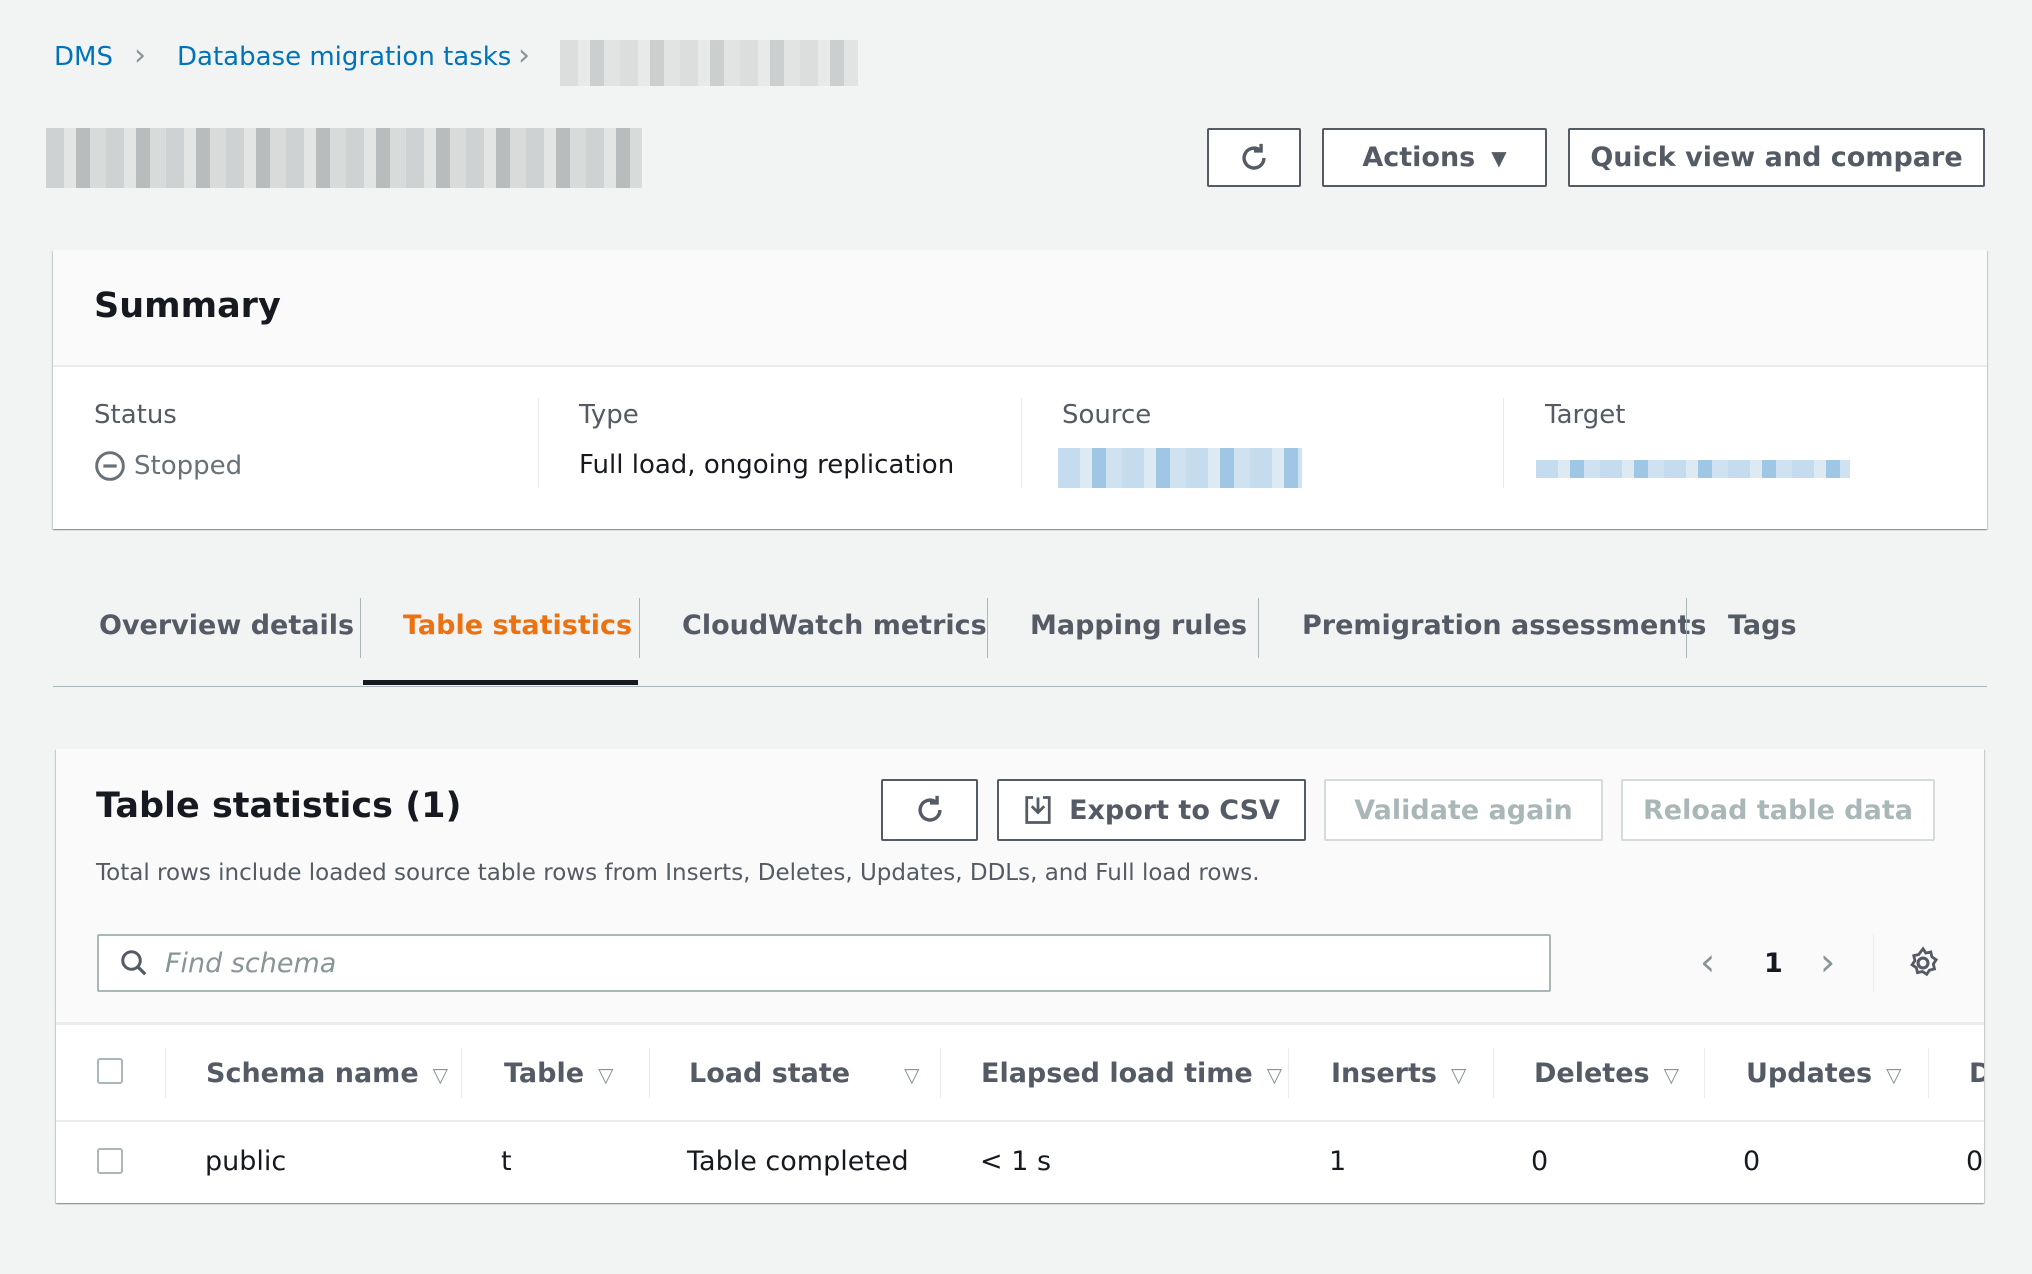 The height and width of the screenshot is (1274, 2032). What do you see at coordinates (1132, 1073) in the screenshot?
I see `column-header-elapsed-load-time: Elapsed load time ▽` at bounding box center [1132, 1073].